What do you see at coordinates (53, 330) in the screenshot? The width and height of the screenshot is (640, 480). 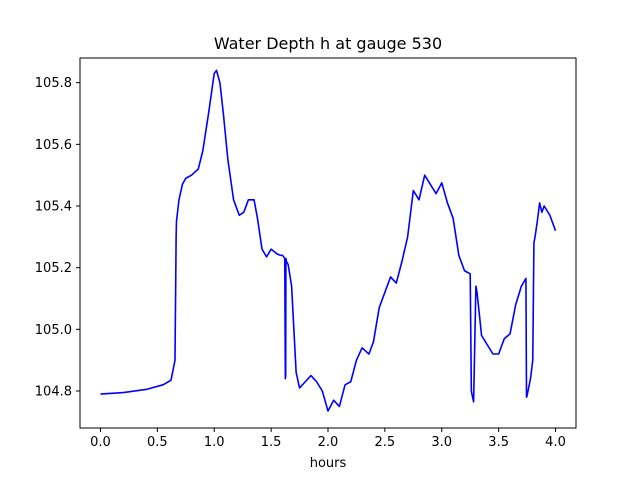 I see `y-tick-label: 105.0` at bounding box center [53, 330].